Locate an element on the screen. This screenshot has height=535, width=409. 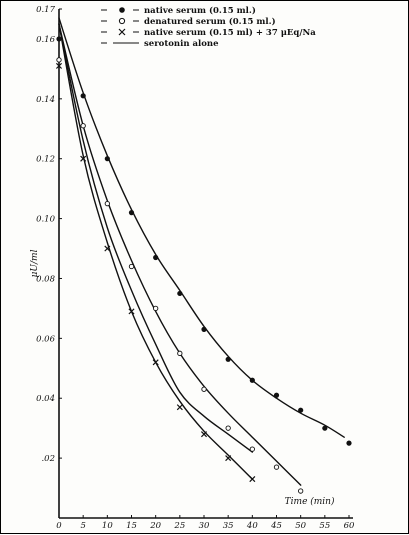
x-tick-label: 5 is located at coordinates (82, 526).